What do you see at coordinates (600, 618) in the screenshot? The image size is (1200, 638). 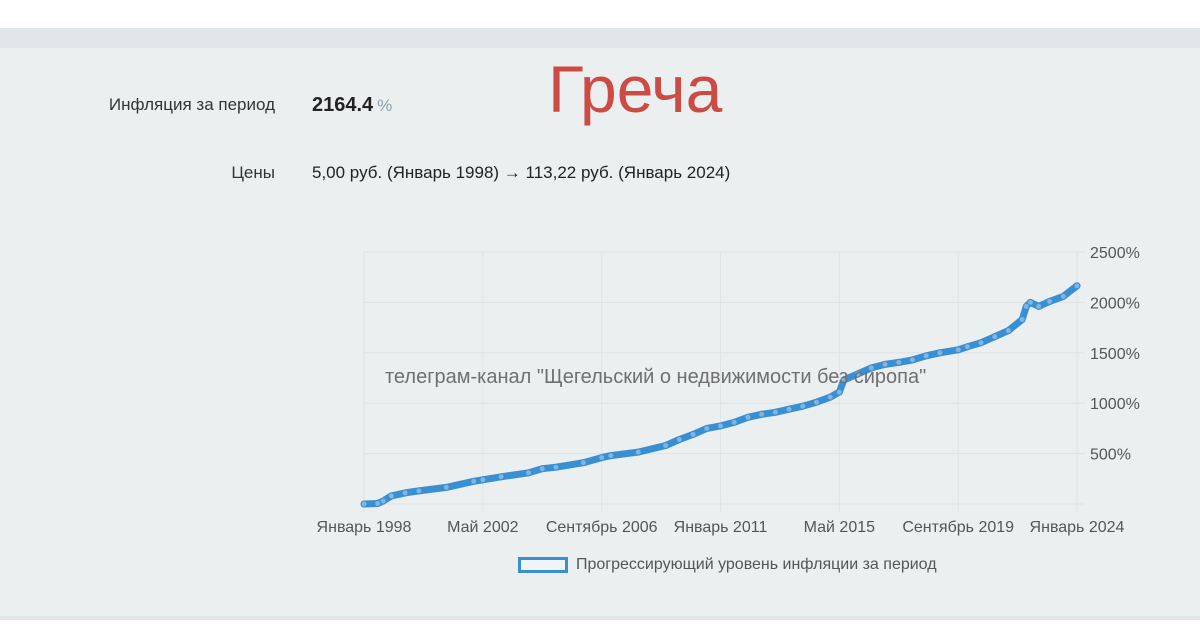 I see `bottom-band` at bounding box center [600, 618].